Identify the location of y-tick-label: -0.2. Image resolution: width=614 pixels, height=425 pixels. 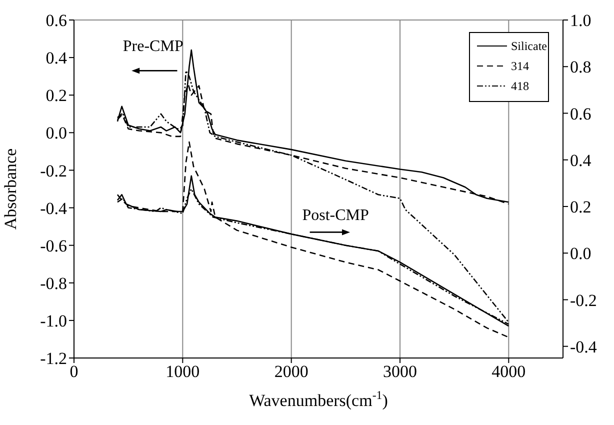
(53, 170).